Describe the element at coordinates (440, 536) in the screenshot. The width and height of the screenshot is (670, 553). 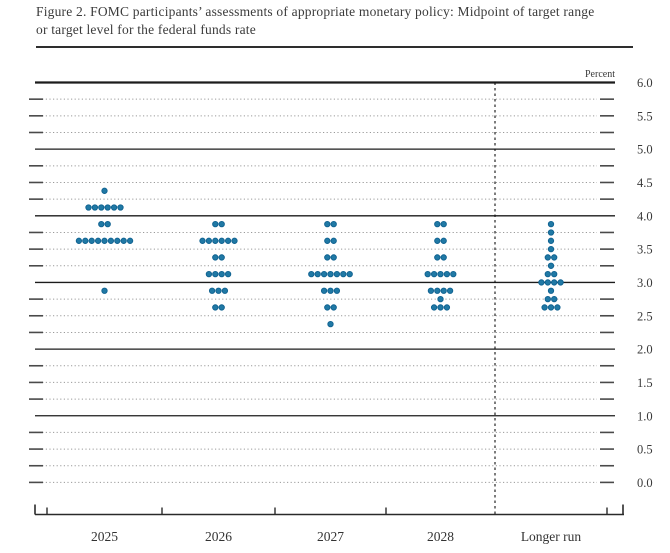
I see `x-axis-label-2028: 2028` at that location.